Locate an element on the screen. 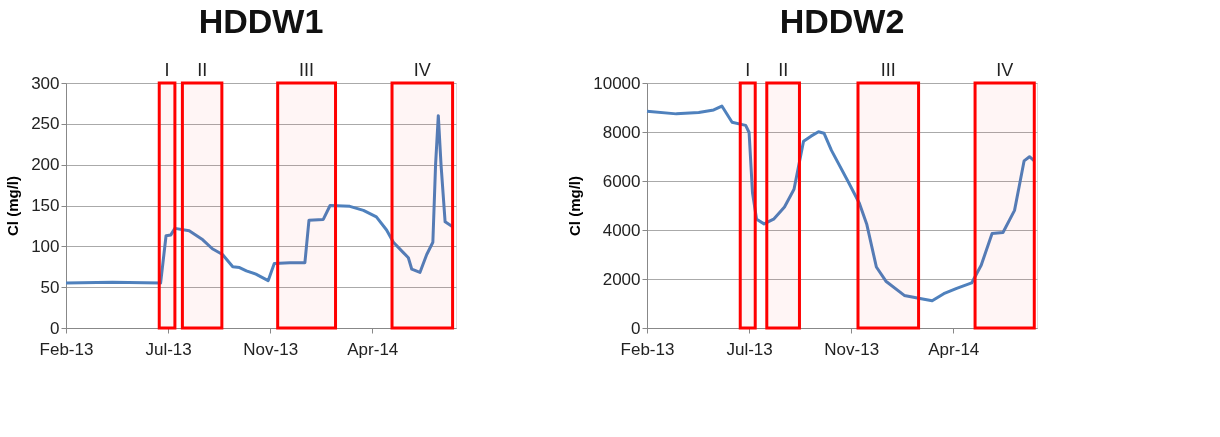 The height and width of the screenshot is (437, 1220). y-tick-label: 4000 is located at coordinates (621, 230).